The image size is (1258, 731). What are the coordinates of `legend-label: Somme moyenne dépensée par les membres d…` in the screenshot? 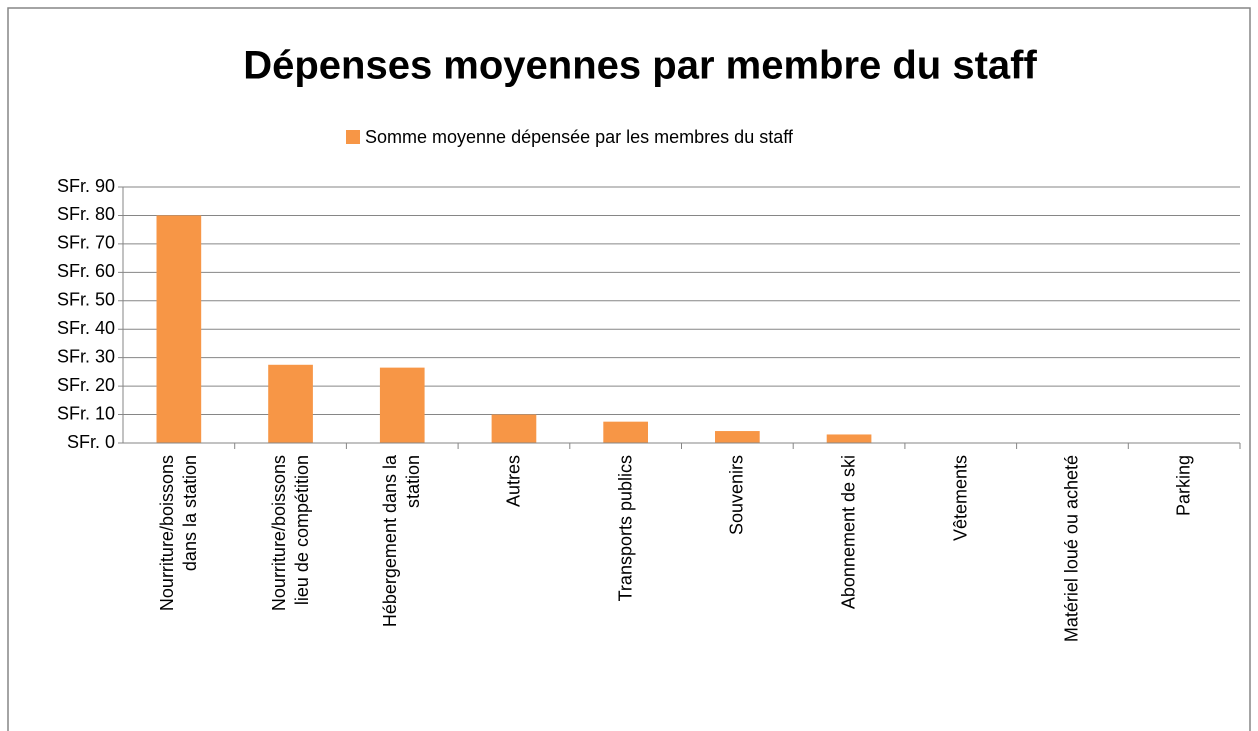 It's located at (579, 137).